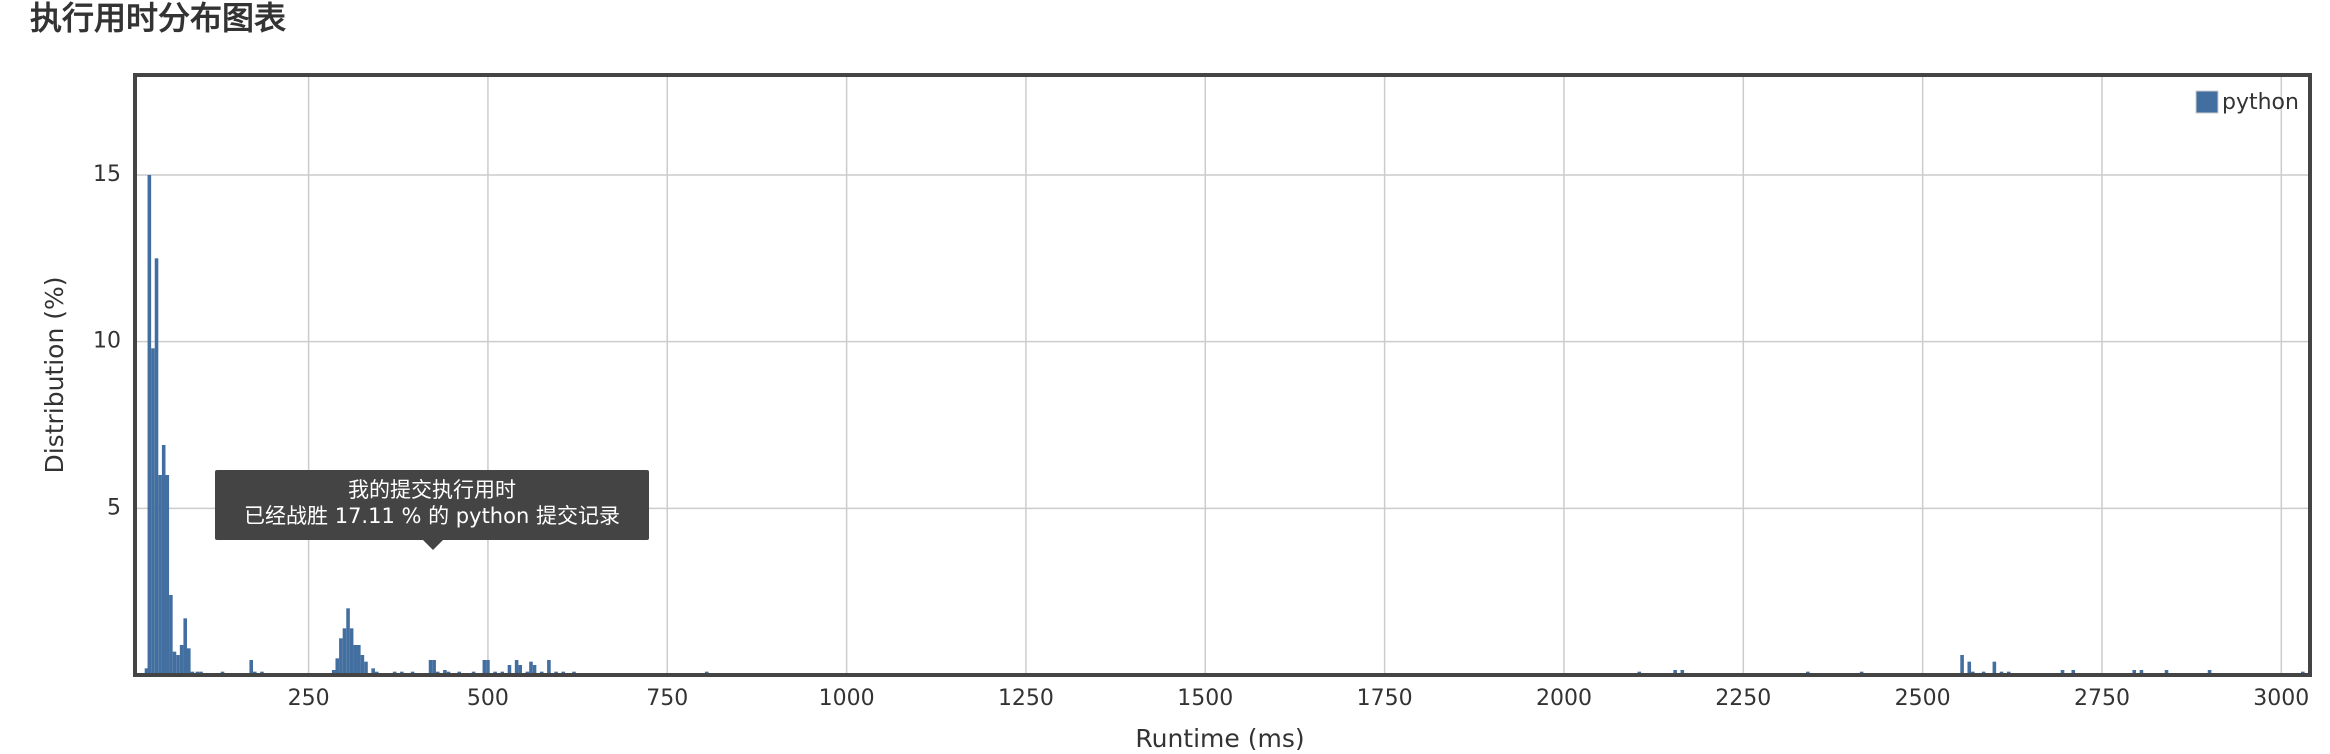 The image size is (2330, 754). Describe the element at coordinates (1923, 698) in the screenshot. I see `x-tick-label: 2500` at that location.